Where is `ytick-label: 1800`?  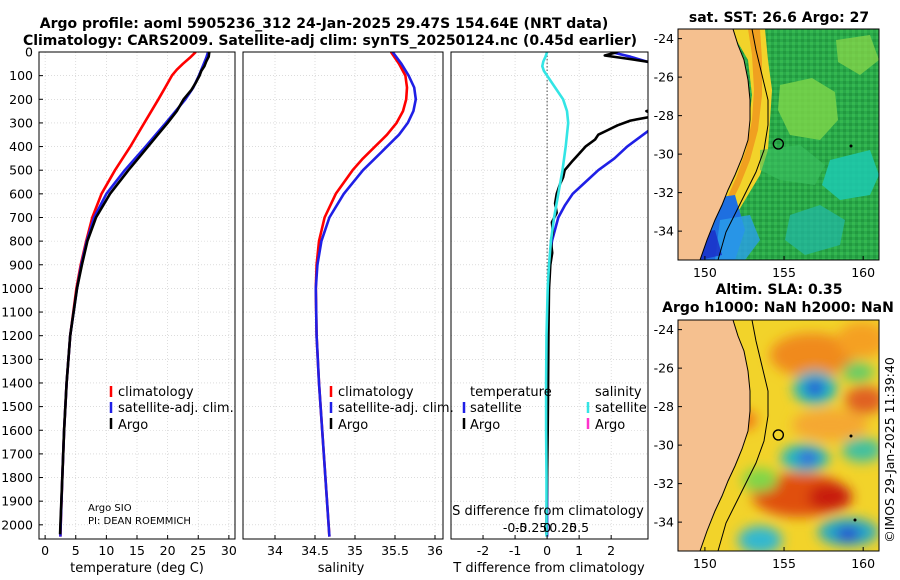 ytick-label: 1800 is located at coordinates (17, 477).